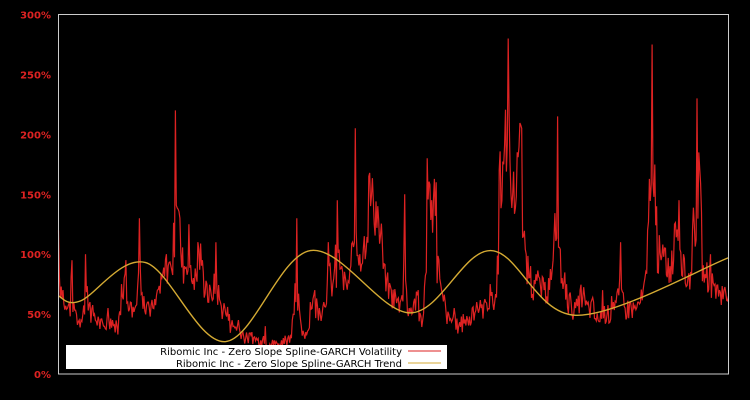  Describe the element at coordinates (42, 375) in the screenshot. I see `y-tick-label: 0%` at that location.